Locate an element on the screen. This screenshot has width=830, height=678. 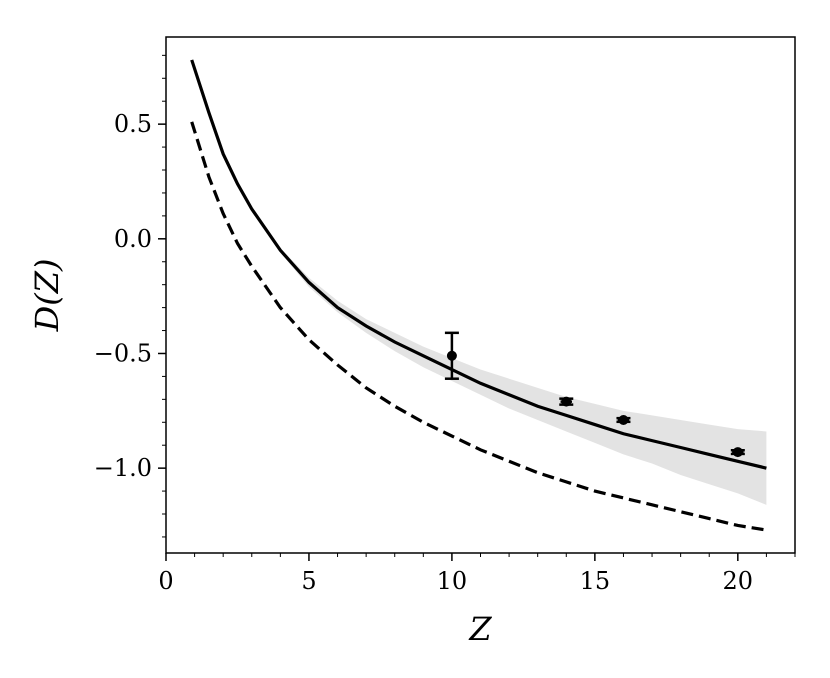
x-tick-label: 0 is located at coordinates (165, 581).